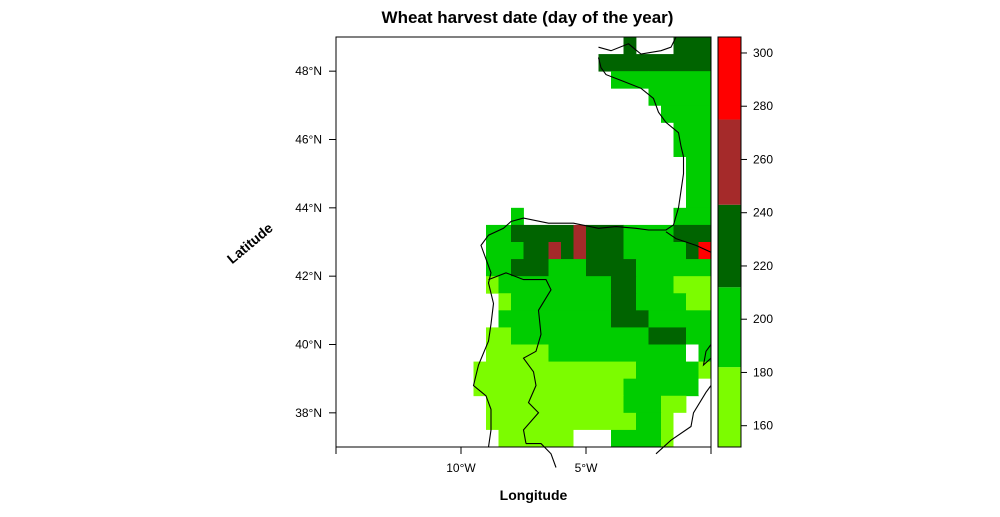 The height and width of the screenshot is (517, 1000). I want to click on colorbar-frame, so click(729, 242).